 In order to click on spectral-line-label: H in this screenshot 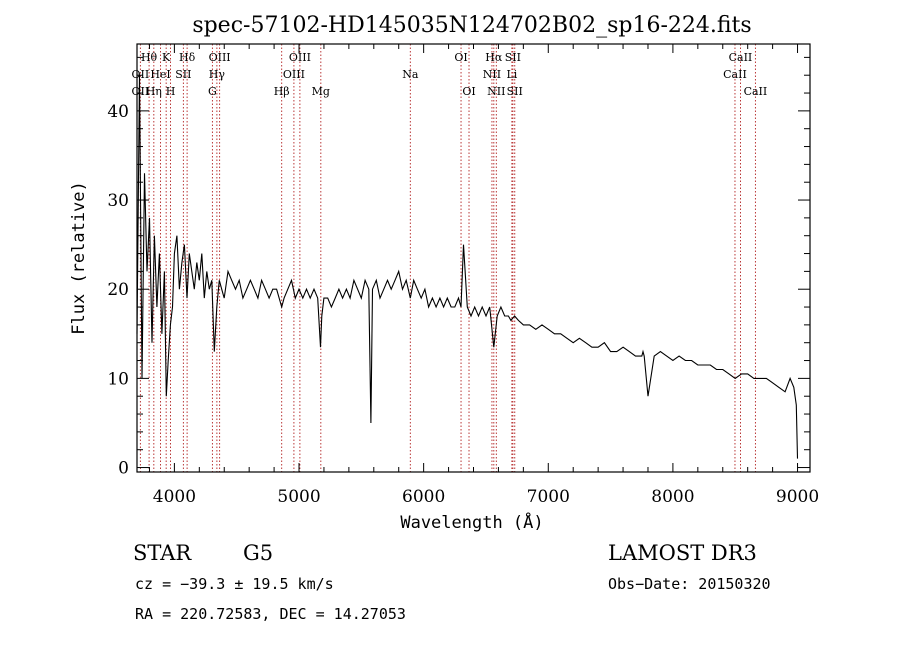, I will do `click(171, 91)`.